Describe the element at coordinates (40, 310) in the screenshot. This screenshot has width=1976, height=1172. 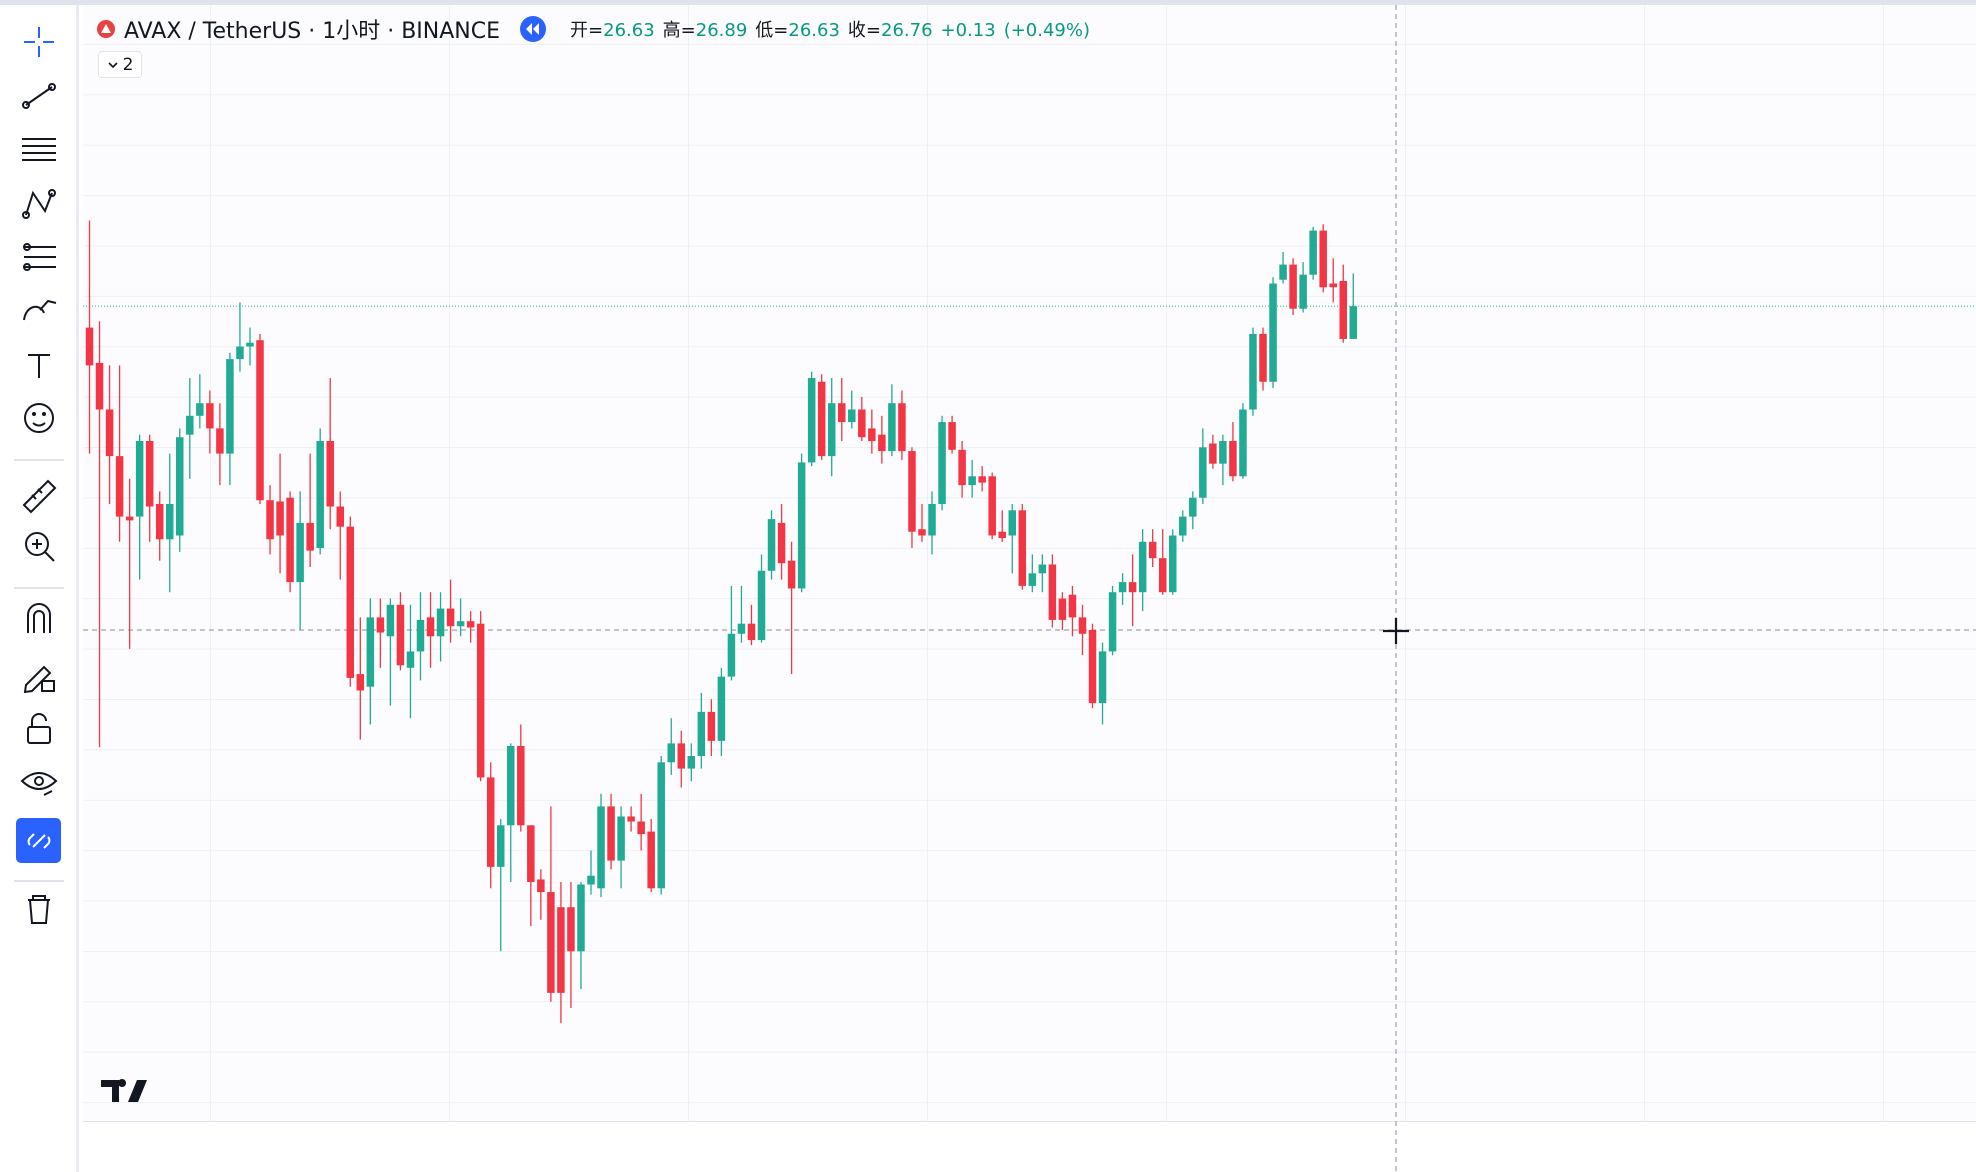
I see `brush-tool` at that location.